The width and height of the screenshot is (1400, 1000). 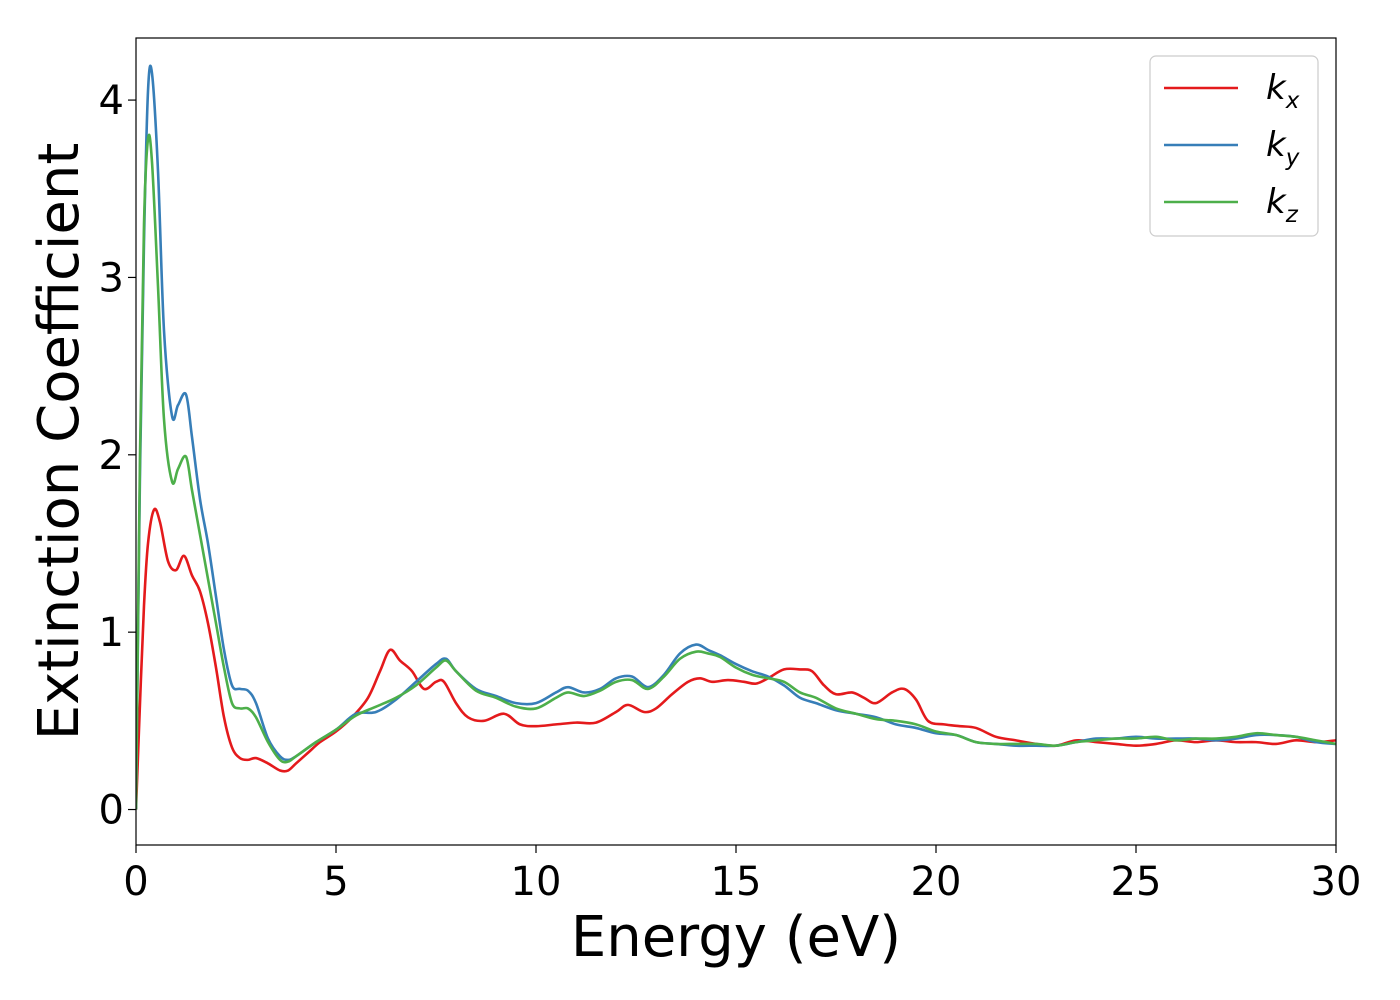 I want to click on legend-label-y: ky, so click(x=1283, y=148).